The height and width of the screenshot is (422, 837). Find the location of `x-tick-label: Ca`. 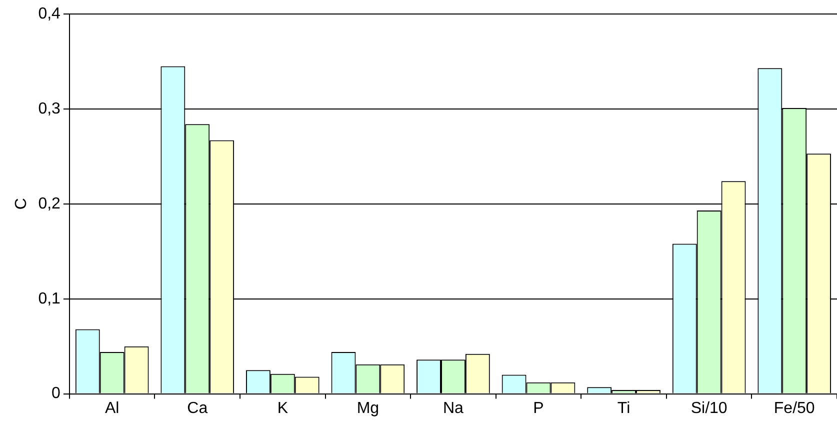

x-tick-label: Ca is located at coordinates (197, 408).